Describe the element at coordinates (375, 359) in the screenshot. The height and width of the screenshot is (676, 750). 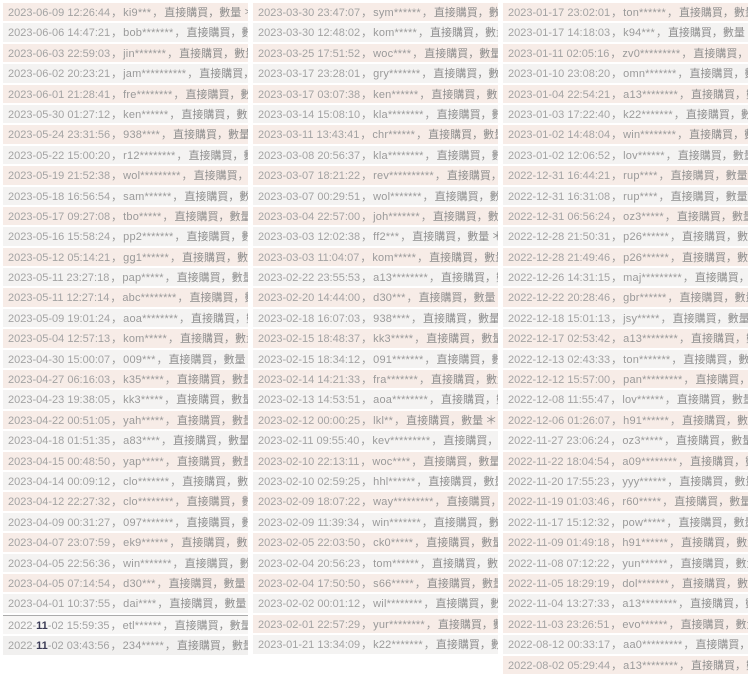
I see `purchase-row: 2023-02-15 18:34:12，091*******，直接購買，數量＊` at that location.